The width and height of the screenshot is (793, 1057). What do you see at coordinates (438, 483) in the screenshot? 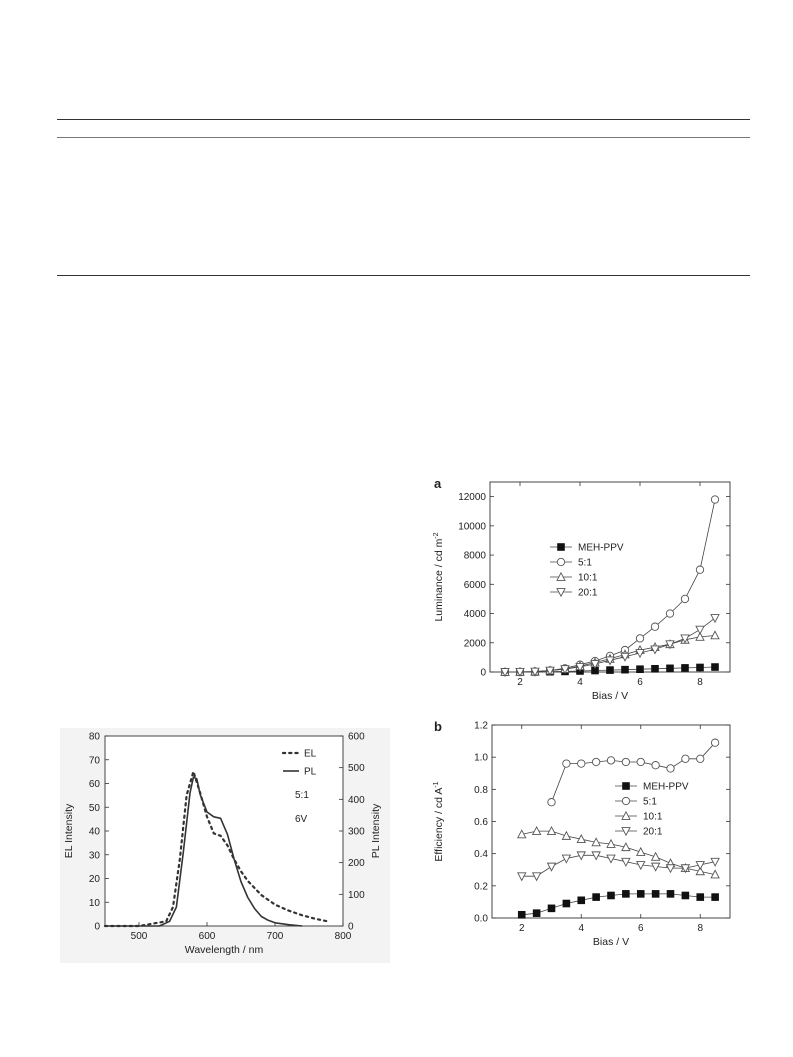
I see `panel-label: a` at bounding box center [438, 483].